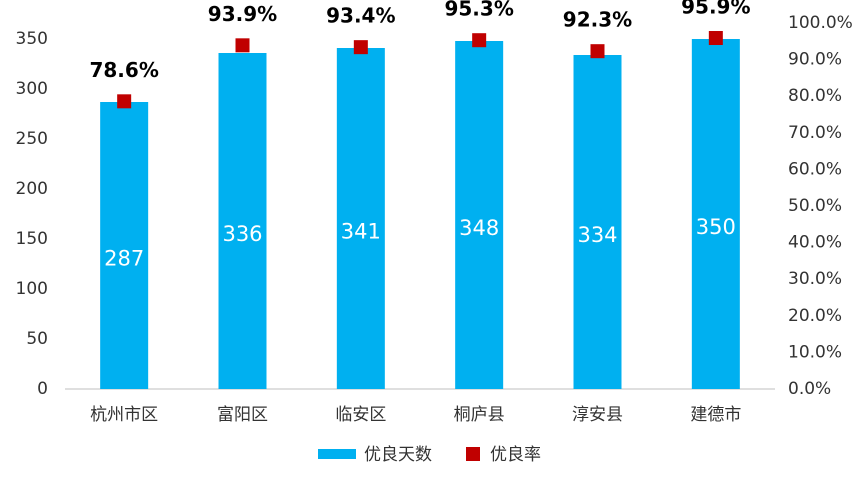 The height and width of the screenshot is (478, 864). What do you see at coordinates (42, 389) in the screenshot?
I see `y-tick-label: 0` at bounding box center [42, 389].